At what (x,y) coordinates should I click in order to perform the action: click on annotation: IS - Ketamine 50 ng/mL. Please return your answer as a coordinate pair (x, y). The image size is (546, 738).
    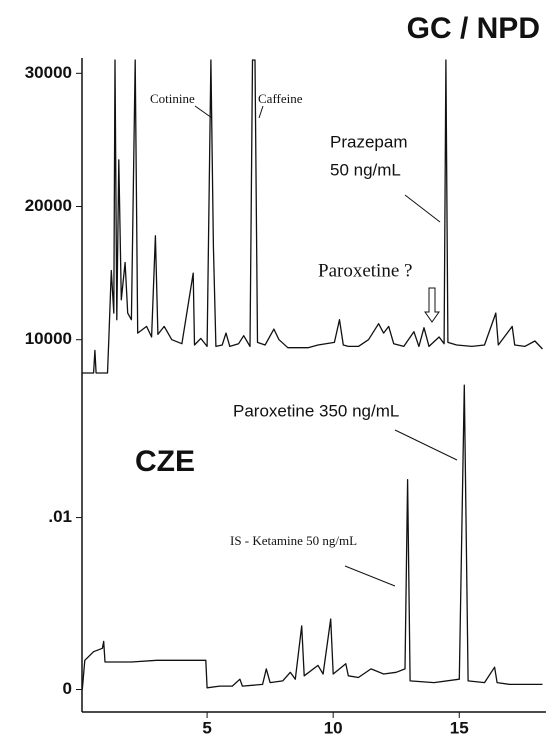
    Looking at the image, I should click on (293, 540).